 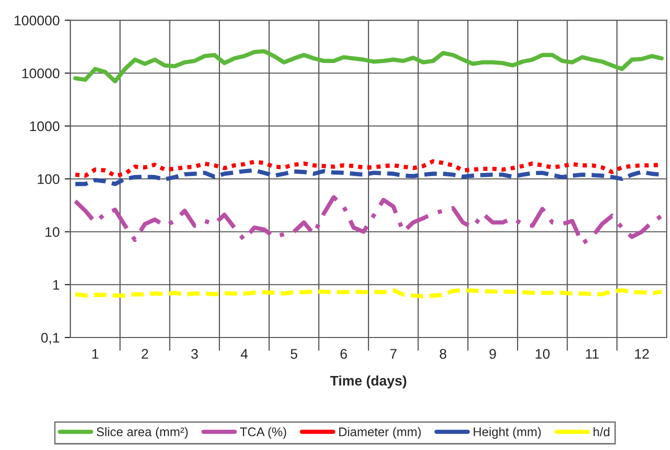 I want to click on x-tick-label: 11, so click(x=592, y=354).